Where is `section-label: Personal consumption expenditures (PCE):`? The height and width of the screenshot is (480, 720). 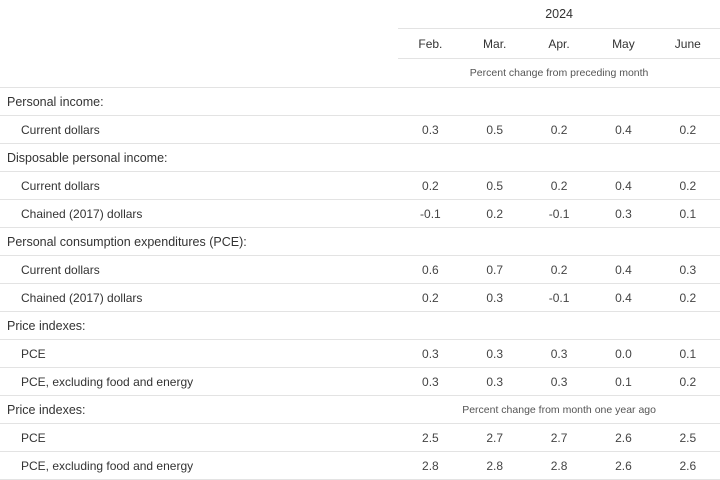 section-label: Personal consumption expenditures (PCE): is located at coordinates (199, 241).